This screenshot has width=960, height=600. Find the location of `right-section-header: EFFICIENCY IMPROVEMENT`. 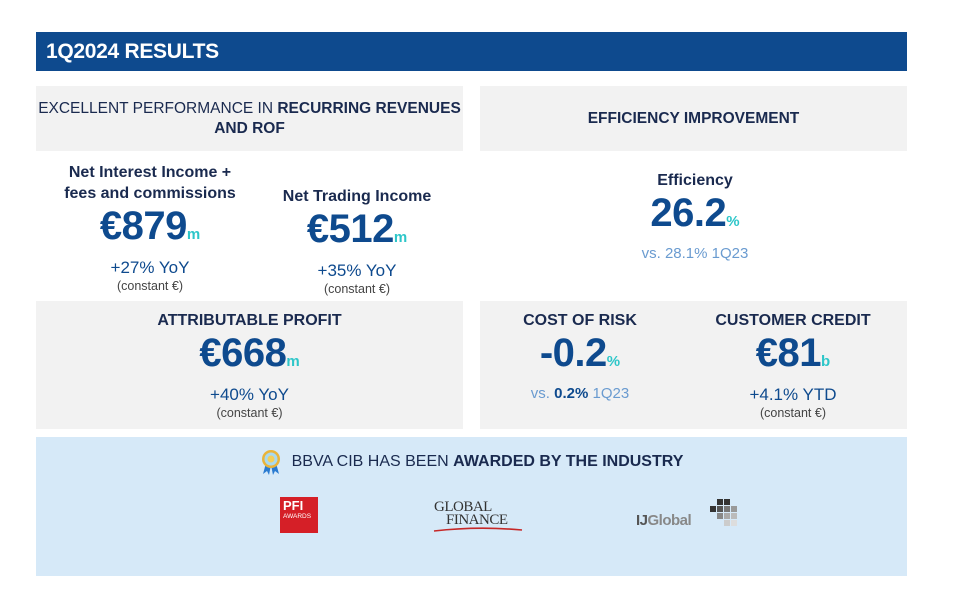

right-section-header: EFFICIENCY IMPROVEMENT is located at coordinates (693, 118).